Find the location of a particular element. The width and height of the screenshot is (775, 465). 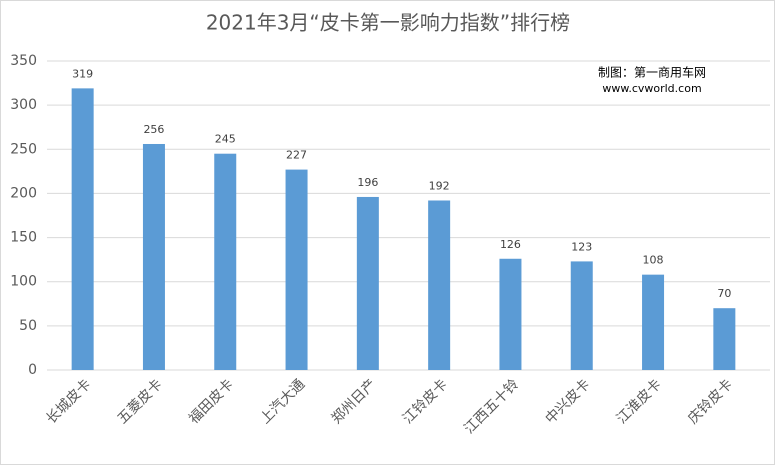

y-tick-label: 100 is located at coordinates (23, 282).